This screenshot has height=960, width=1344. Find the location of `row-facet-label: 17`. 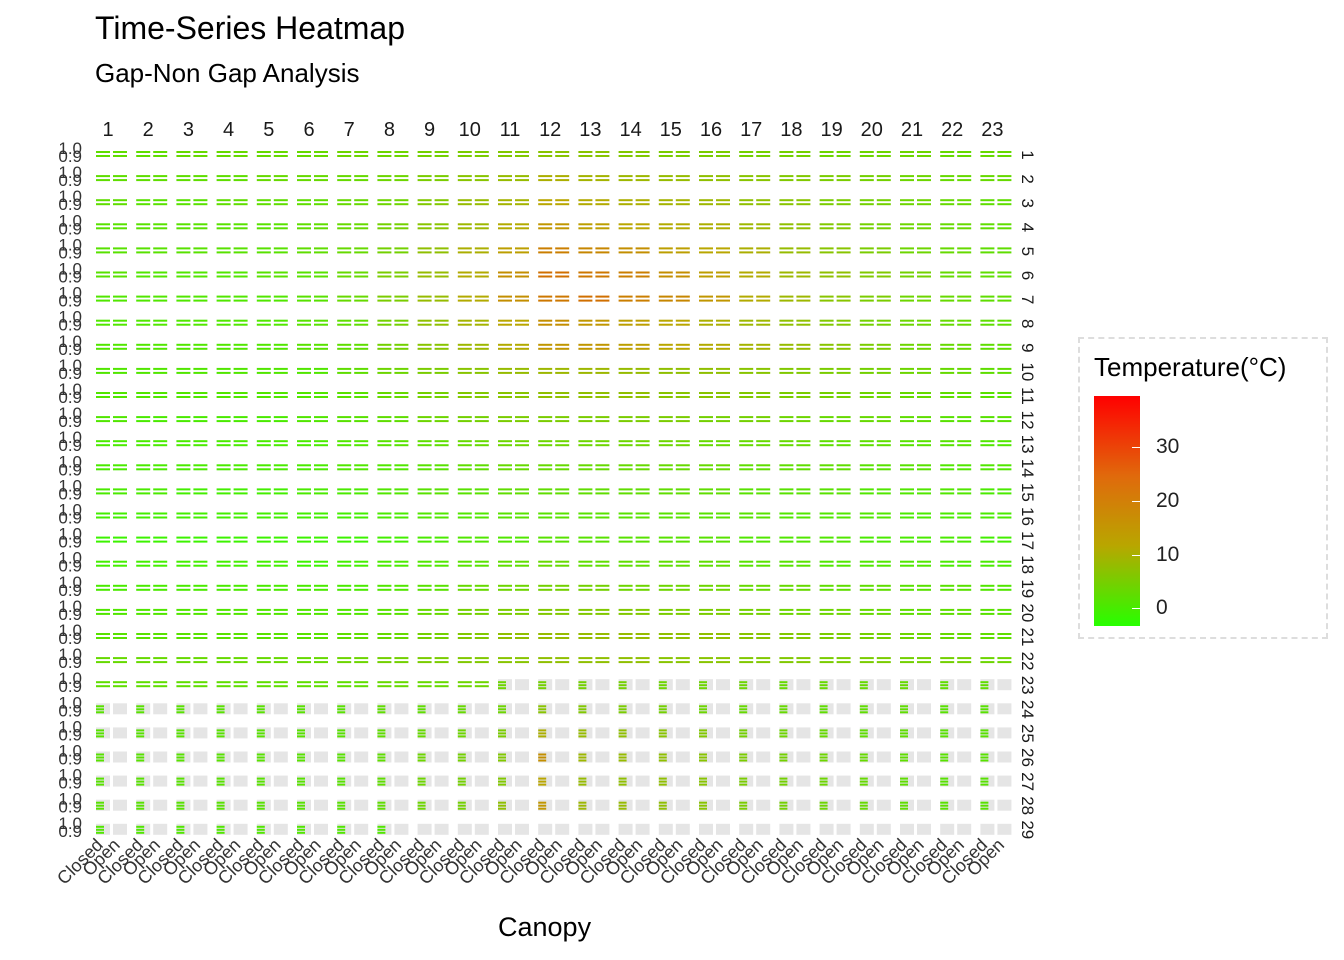

row-facet-label: 17 is located at coordinates (1027, 540).